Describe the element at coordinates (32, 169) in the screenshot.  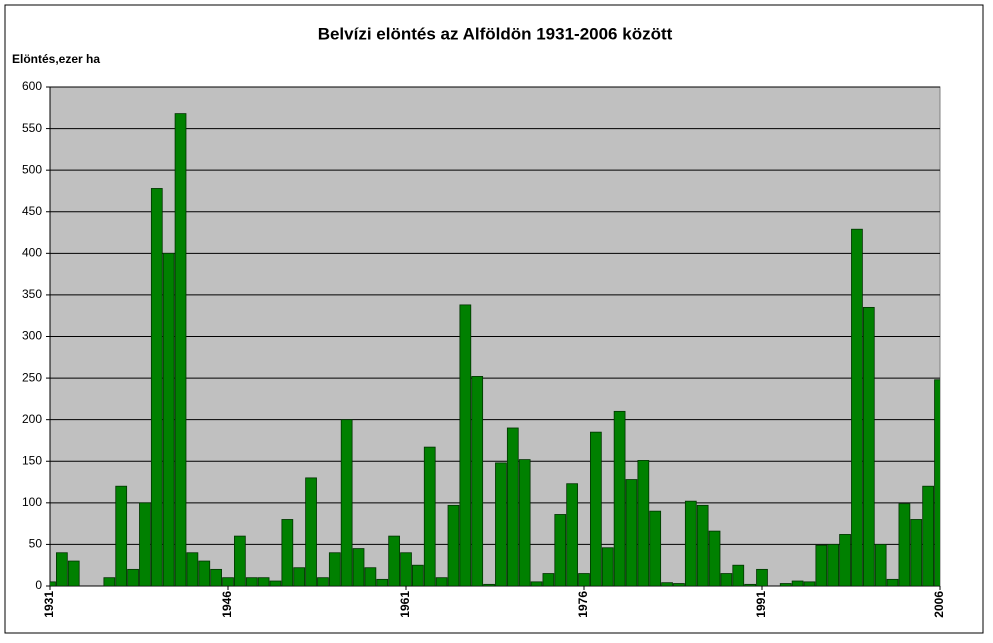
I see `y-tick-label: 500` at that location.